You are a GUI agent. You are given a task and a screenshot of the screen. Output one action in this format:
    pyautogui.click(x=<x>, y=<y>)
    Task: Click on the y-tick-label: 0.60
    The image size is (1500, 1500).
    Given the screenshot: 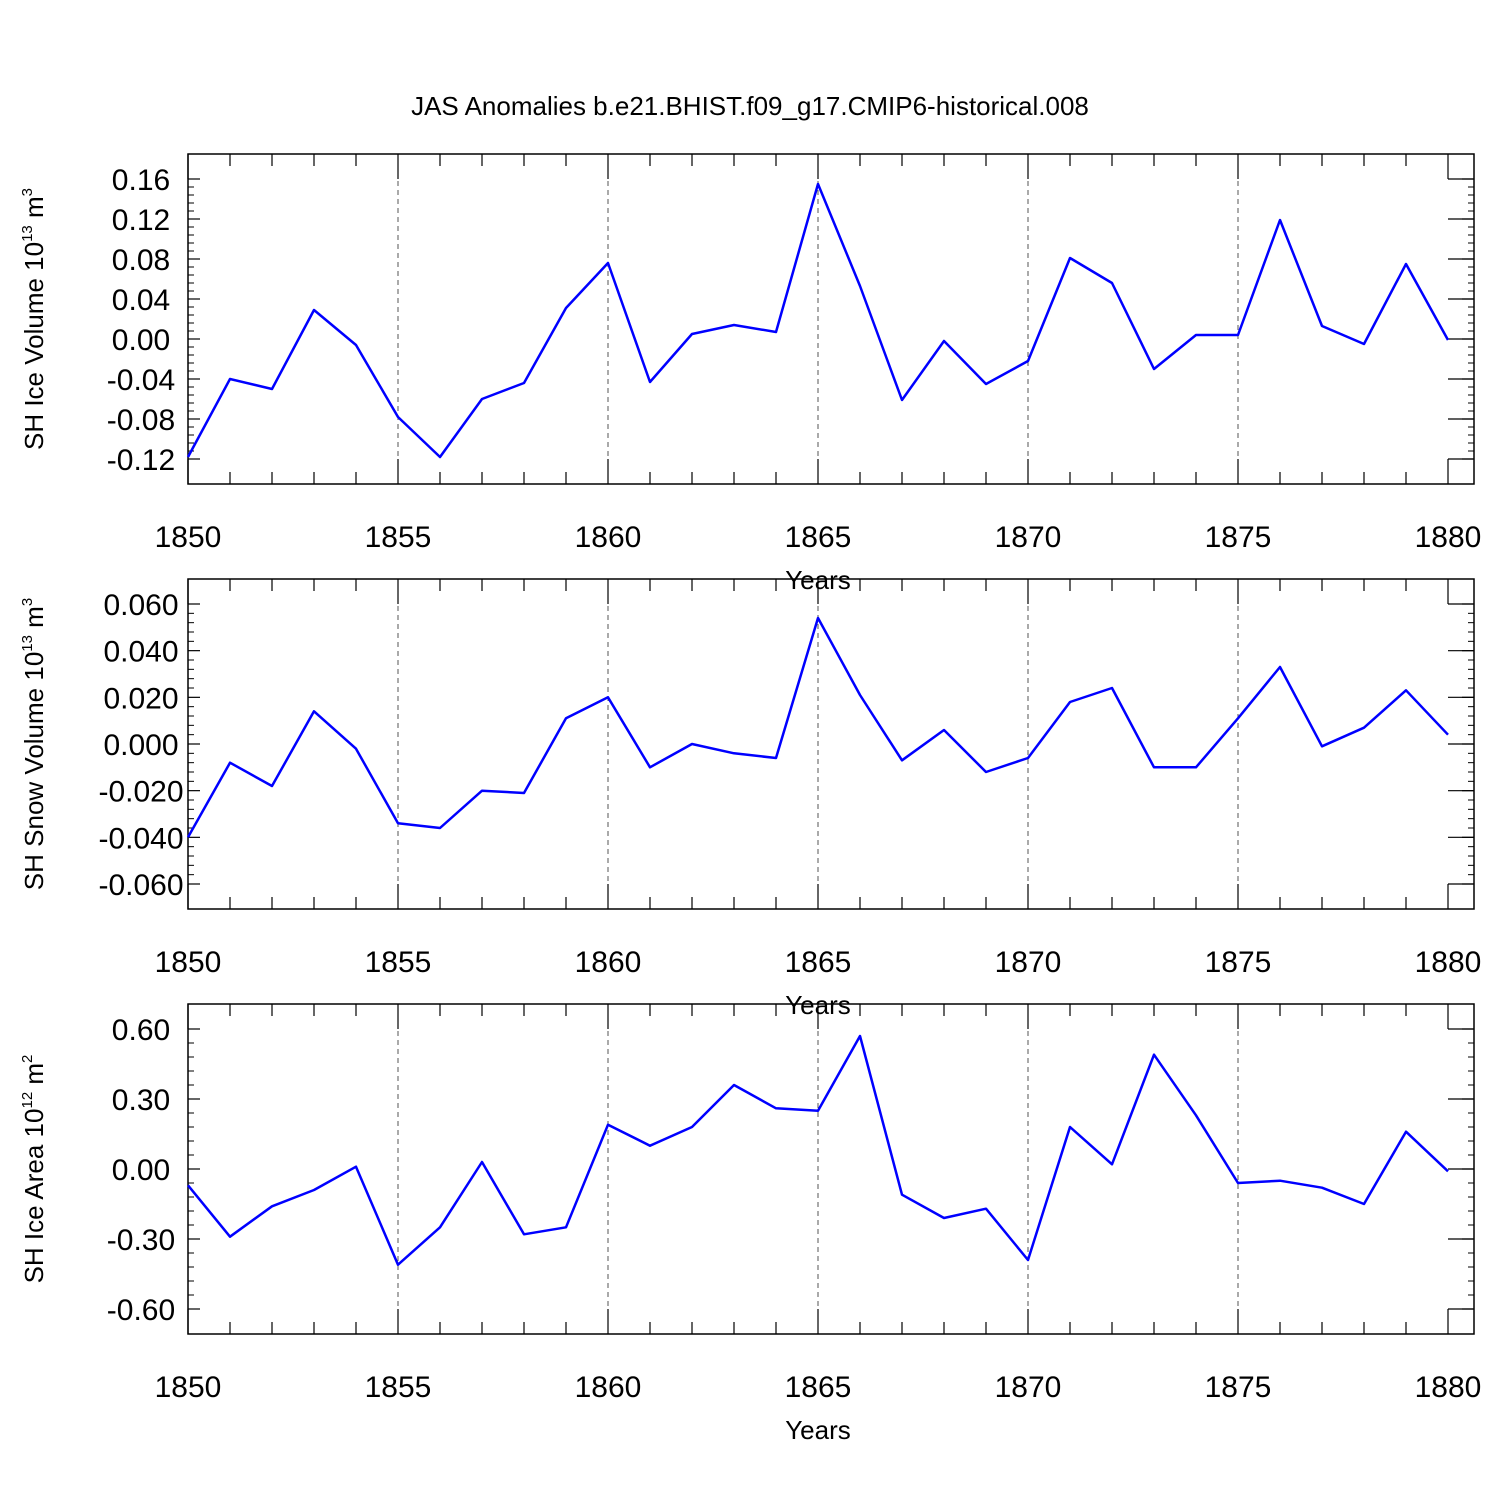 What is the action you would take?
    pyautogui.click(x=141, y=1030)
    